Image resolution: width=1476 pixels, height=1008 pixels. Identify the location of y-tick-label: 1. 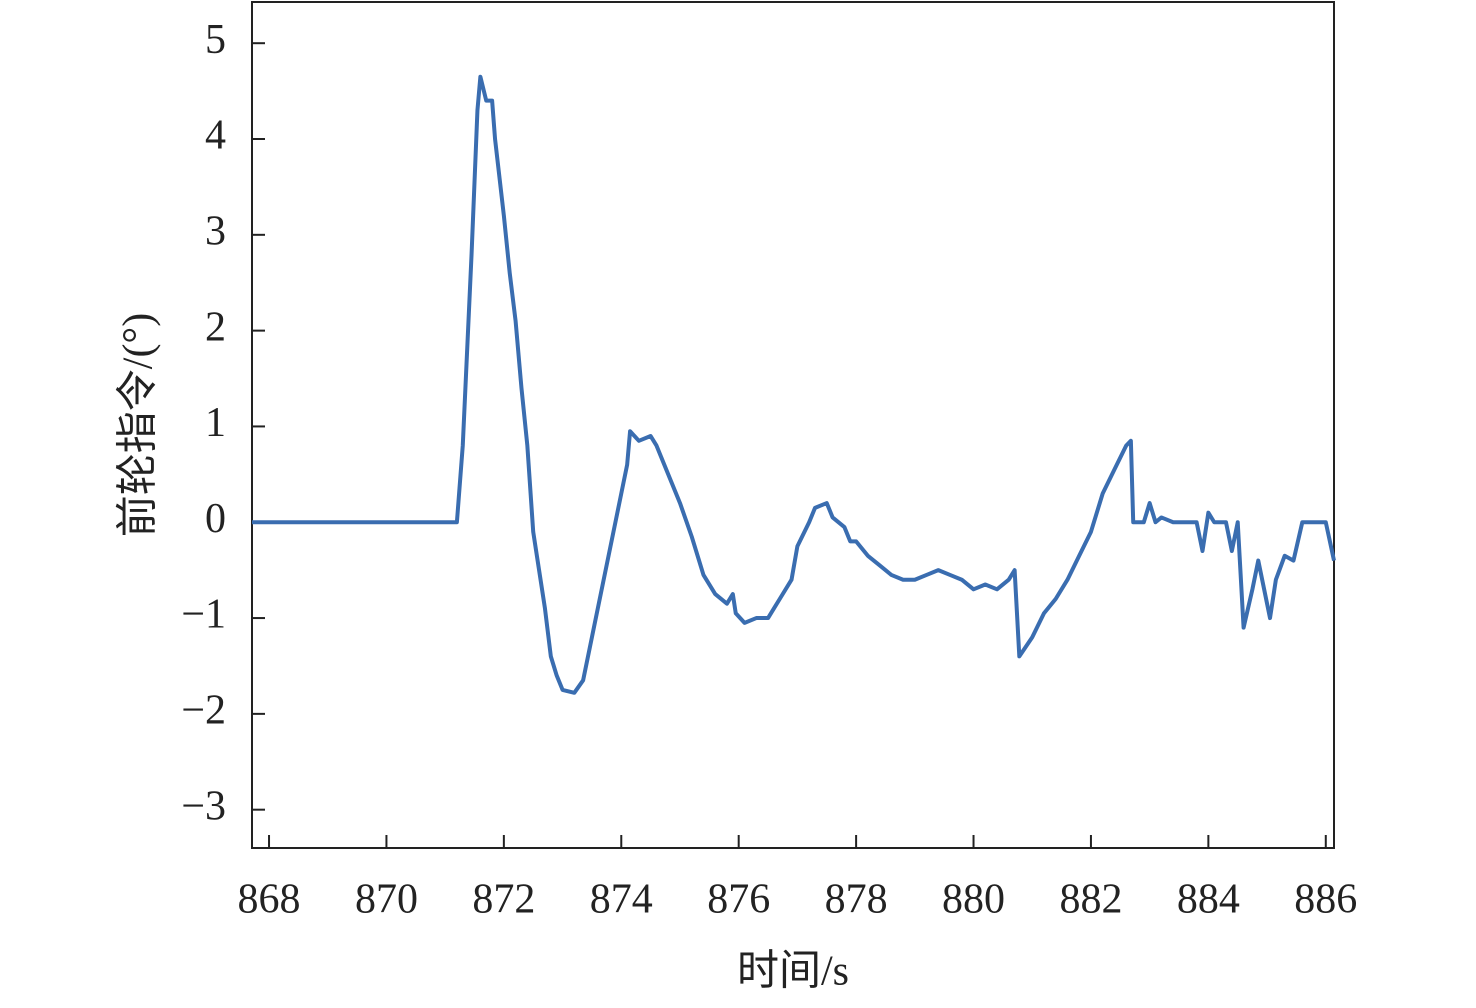
(215, 423).